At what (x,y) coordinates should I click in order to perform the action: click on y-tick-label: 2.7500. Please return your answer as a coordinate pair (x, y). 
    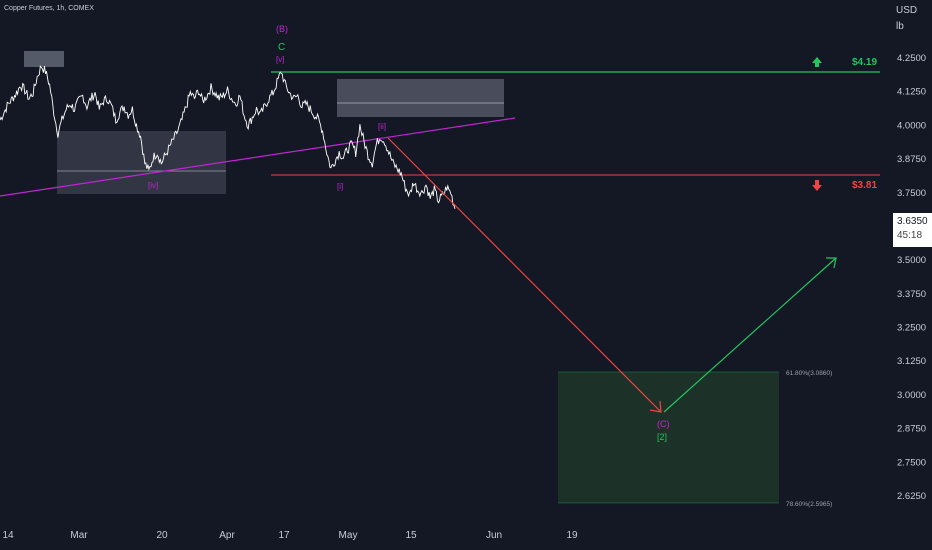
    Looking at the image, I should click on (911, 462).